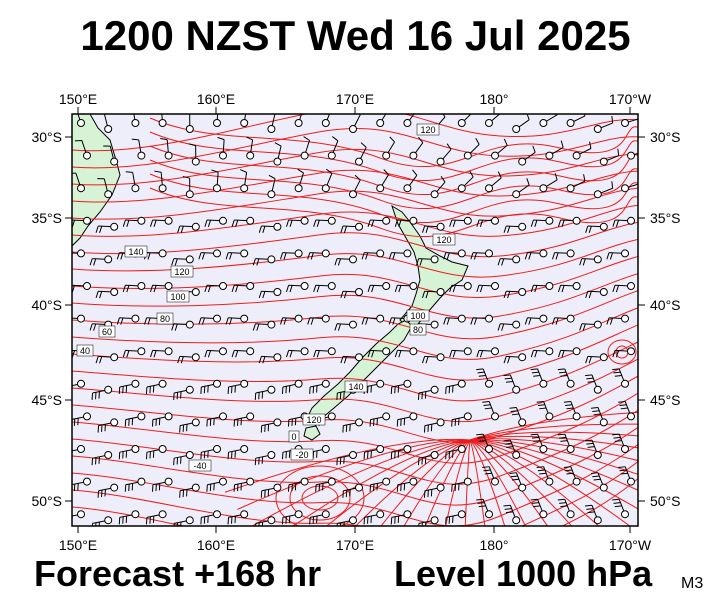 The image size is (711, 600). I want to click on svg-text: -40, so click(199, 466).